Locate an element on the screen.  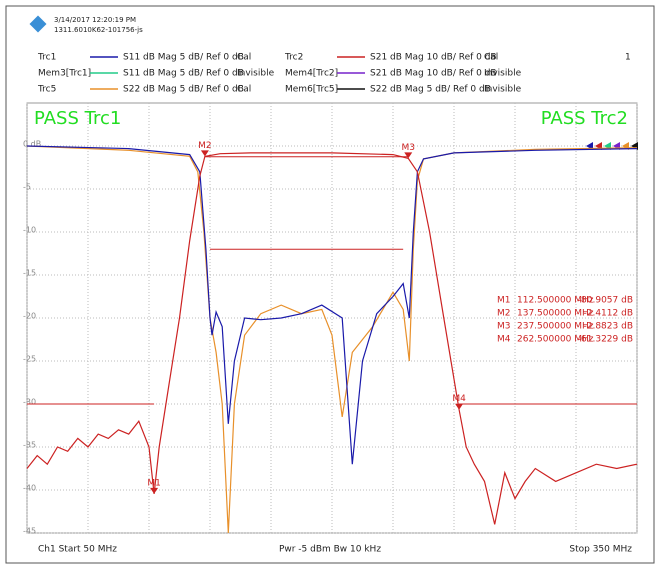
y-tick-label: -10 is located at coordinates (29, 230).